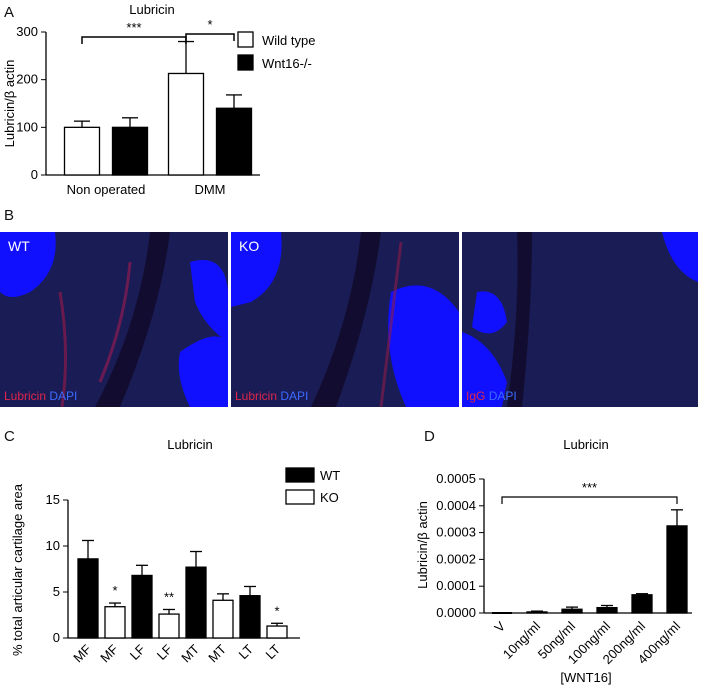 The width and height of the screenshot is (702, 688). Describe the element at coordinates (56, 591) in the screenshot. I see `chart-c-ytick-label: 5` at that location.